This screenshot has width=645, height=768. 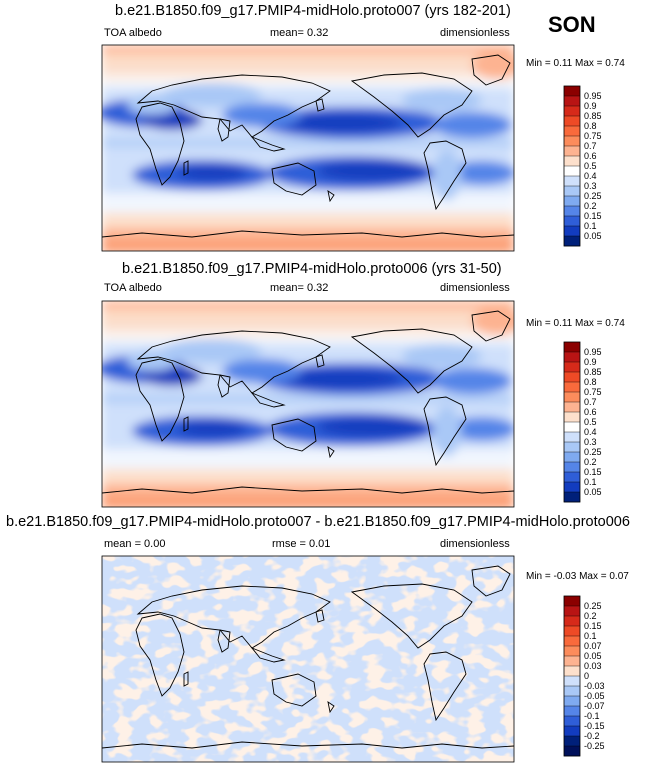 What do you see at coordinates (299, 33) in the screenshot?
I see `panel-1-mean-label: mean= 0.32` at bounding box center [299, 33].